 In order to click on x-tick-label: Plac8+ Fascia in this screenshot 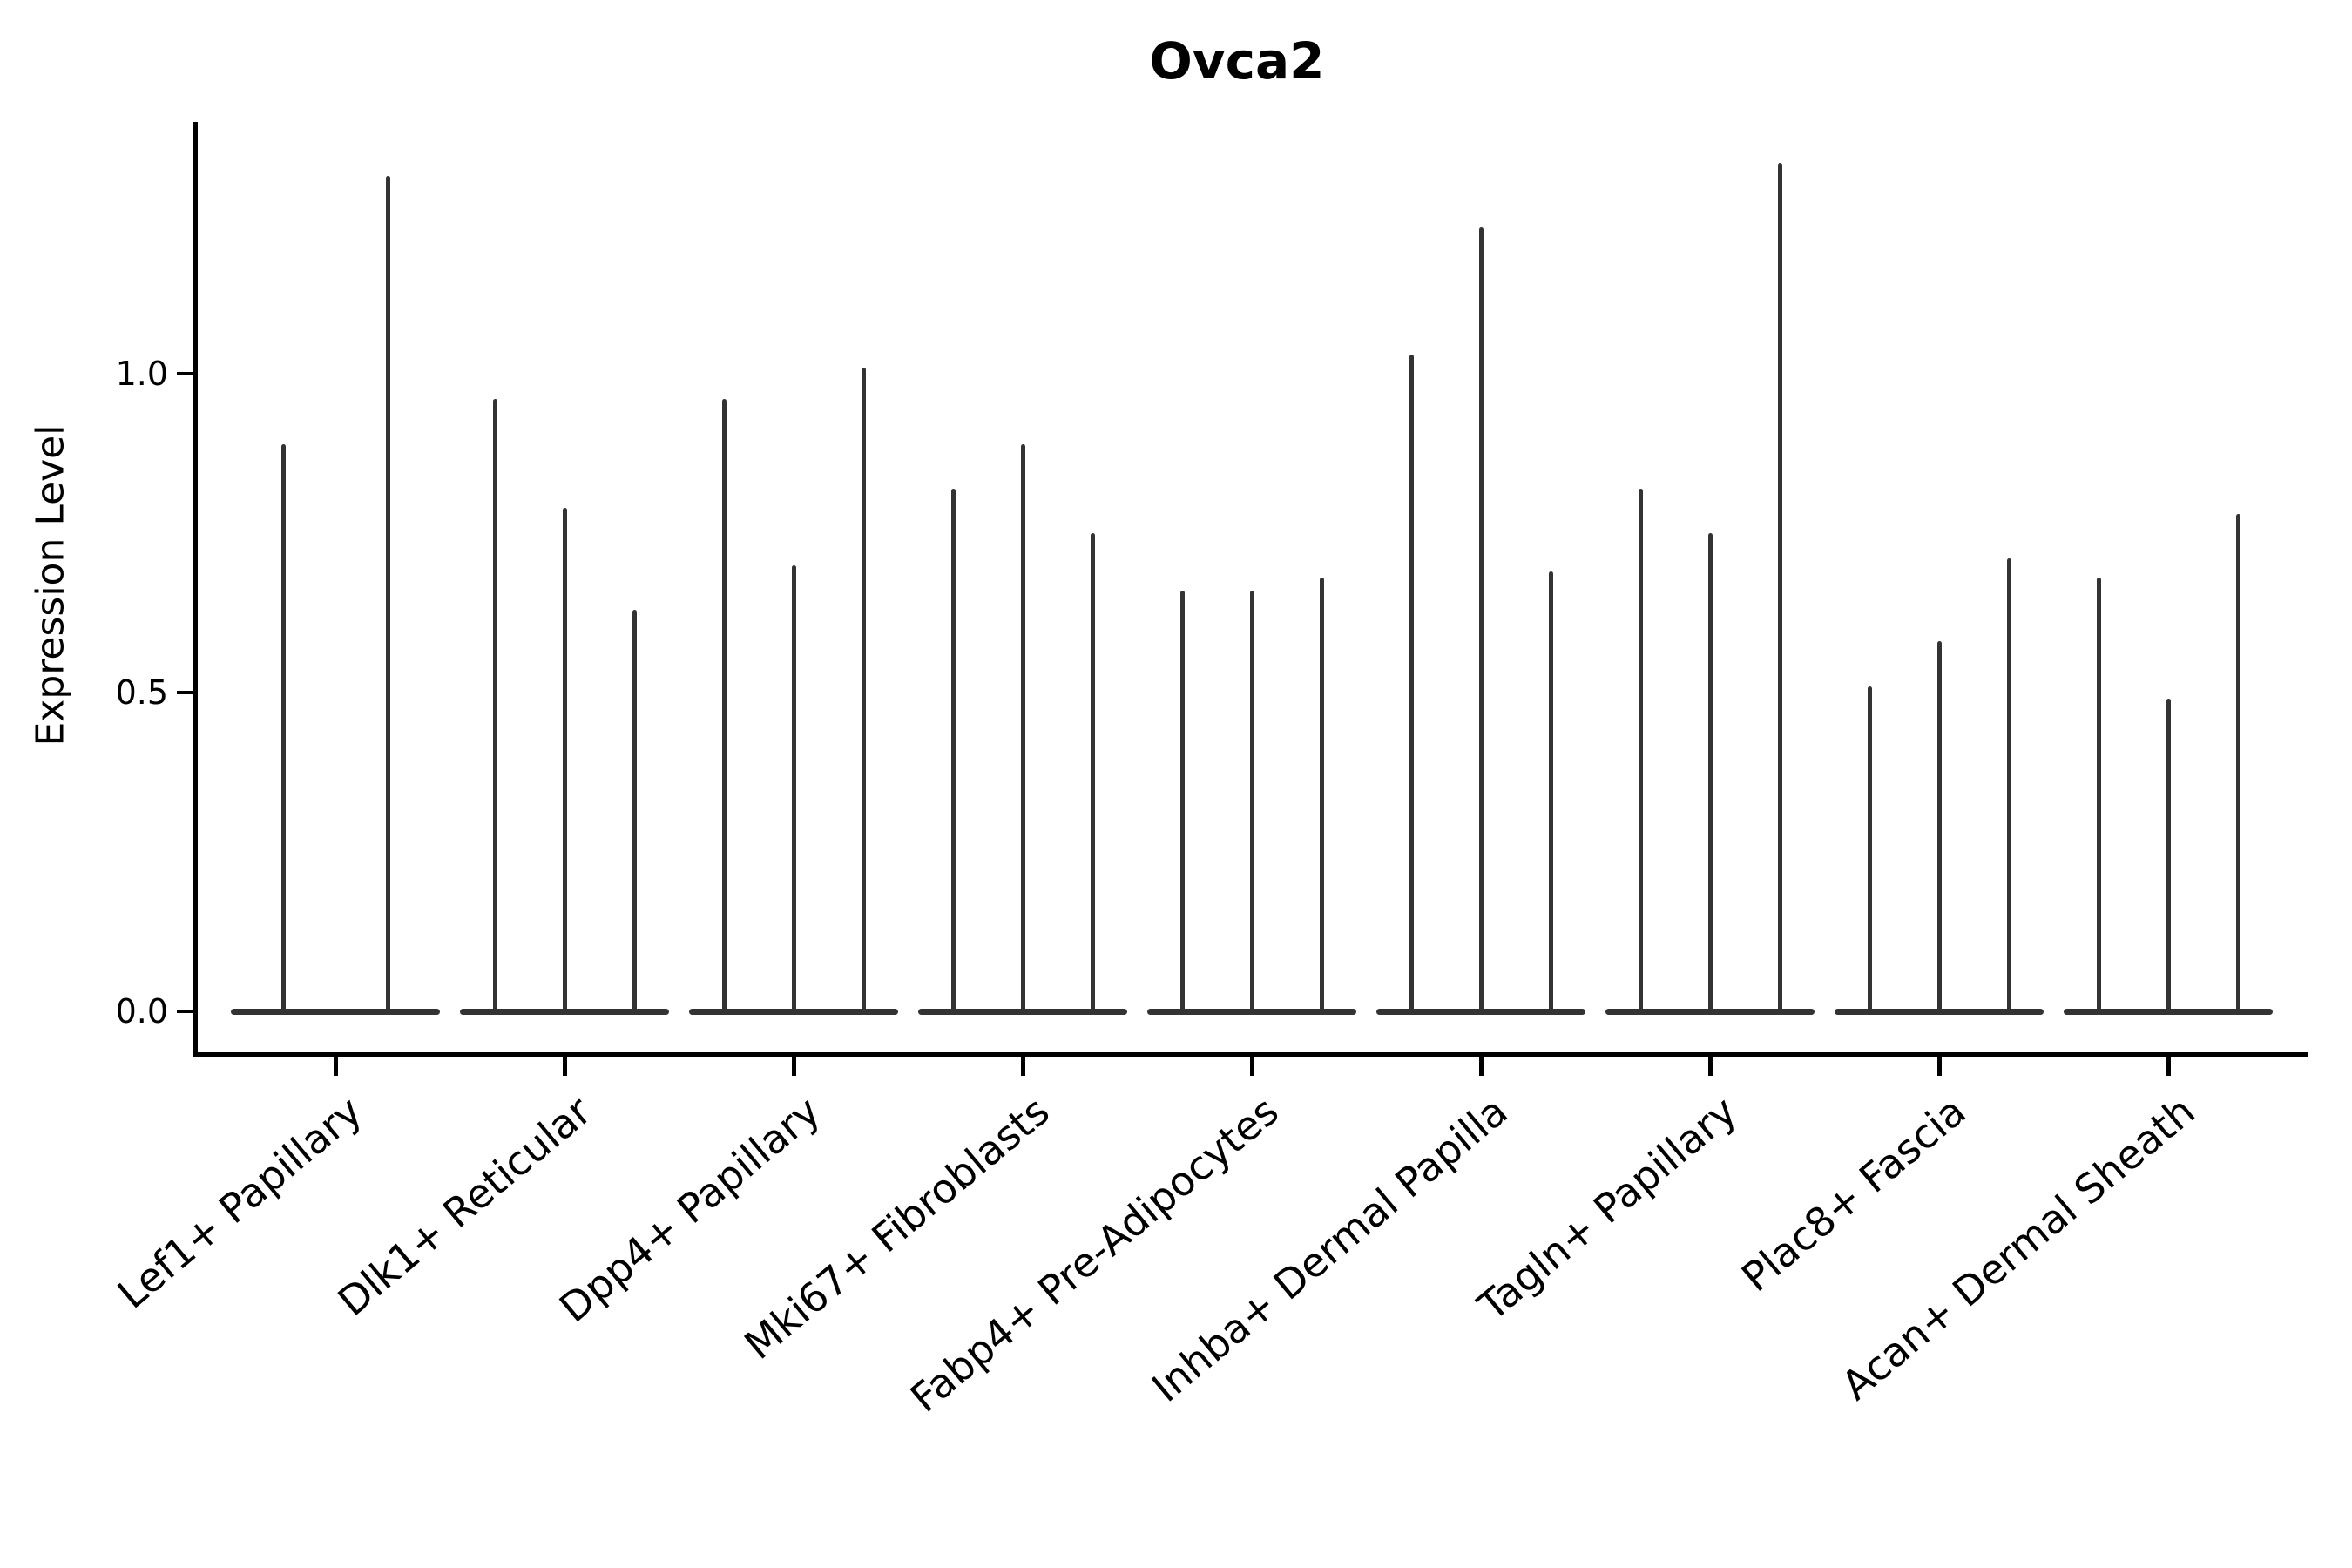, I will do `click(1854, 1194)`.